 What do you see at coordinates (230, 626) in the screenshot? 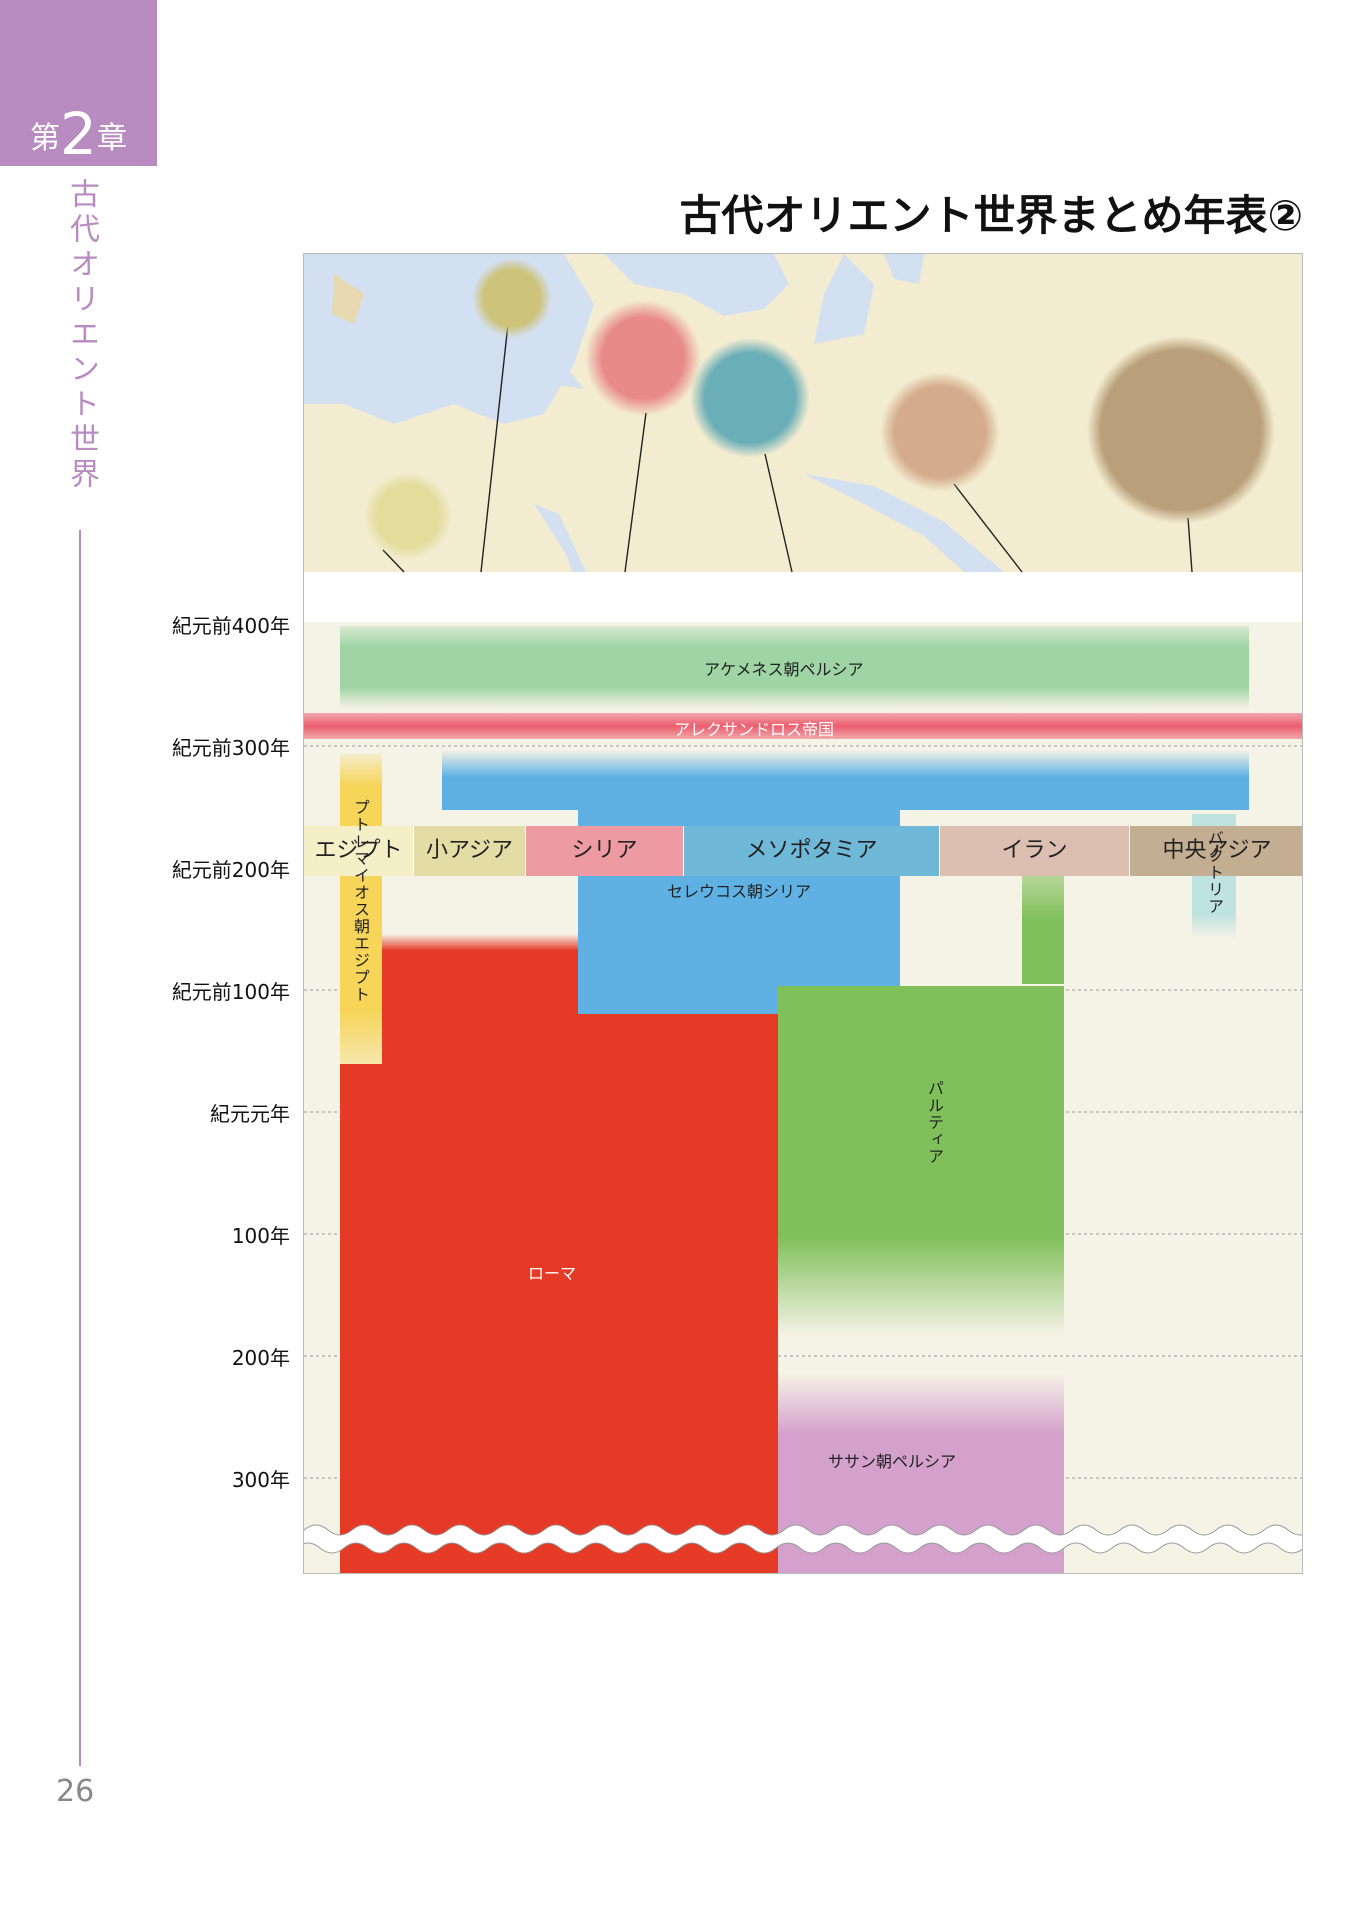
I see `year-label: 紀元前400年` at bounding box center [230, 626].